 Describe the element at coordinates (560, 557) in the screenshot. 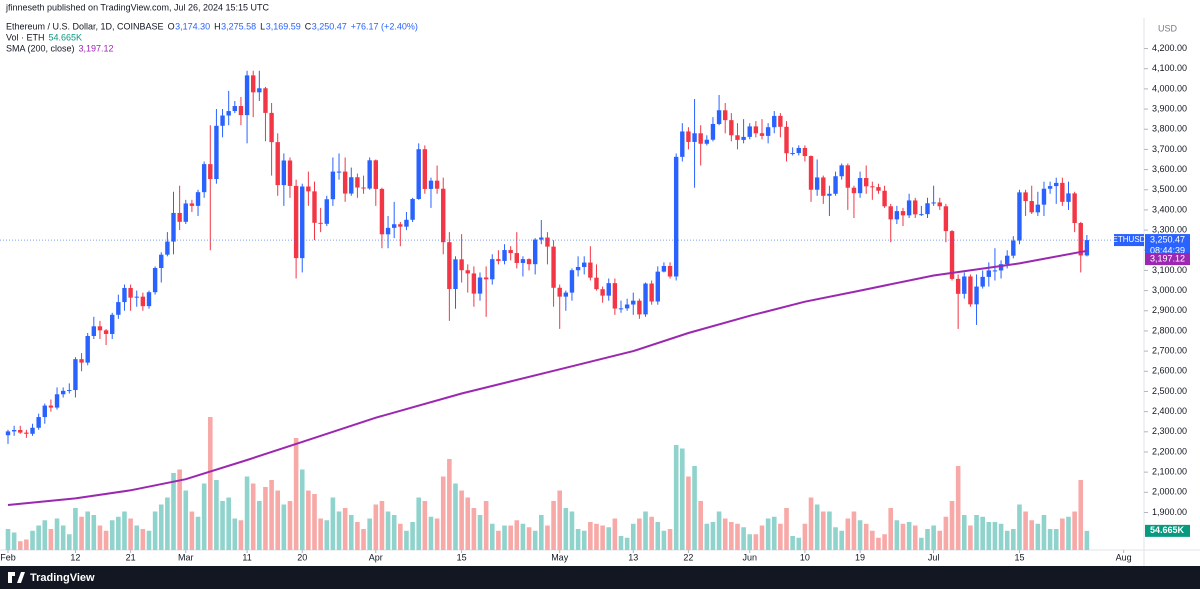

I see `x-tick-label: May` at that location.